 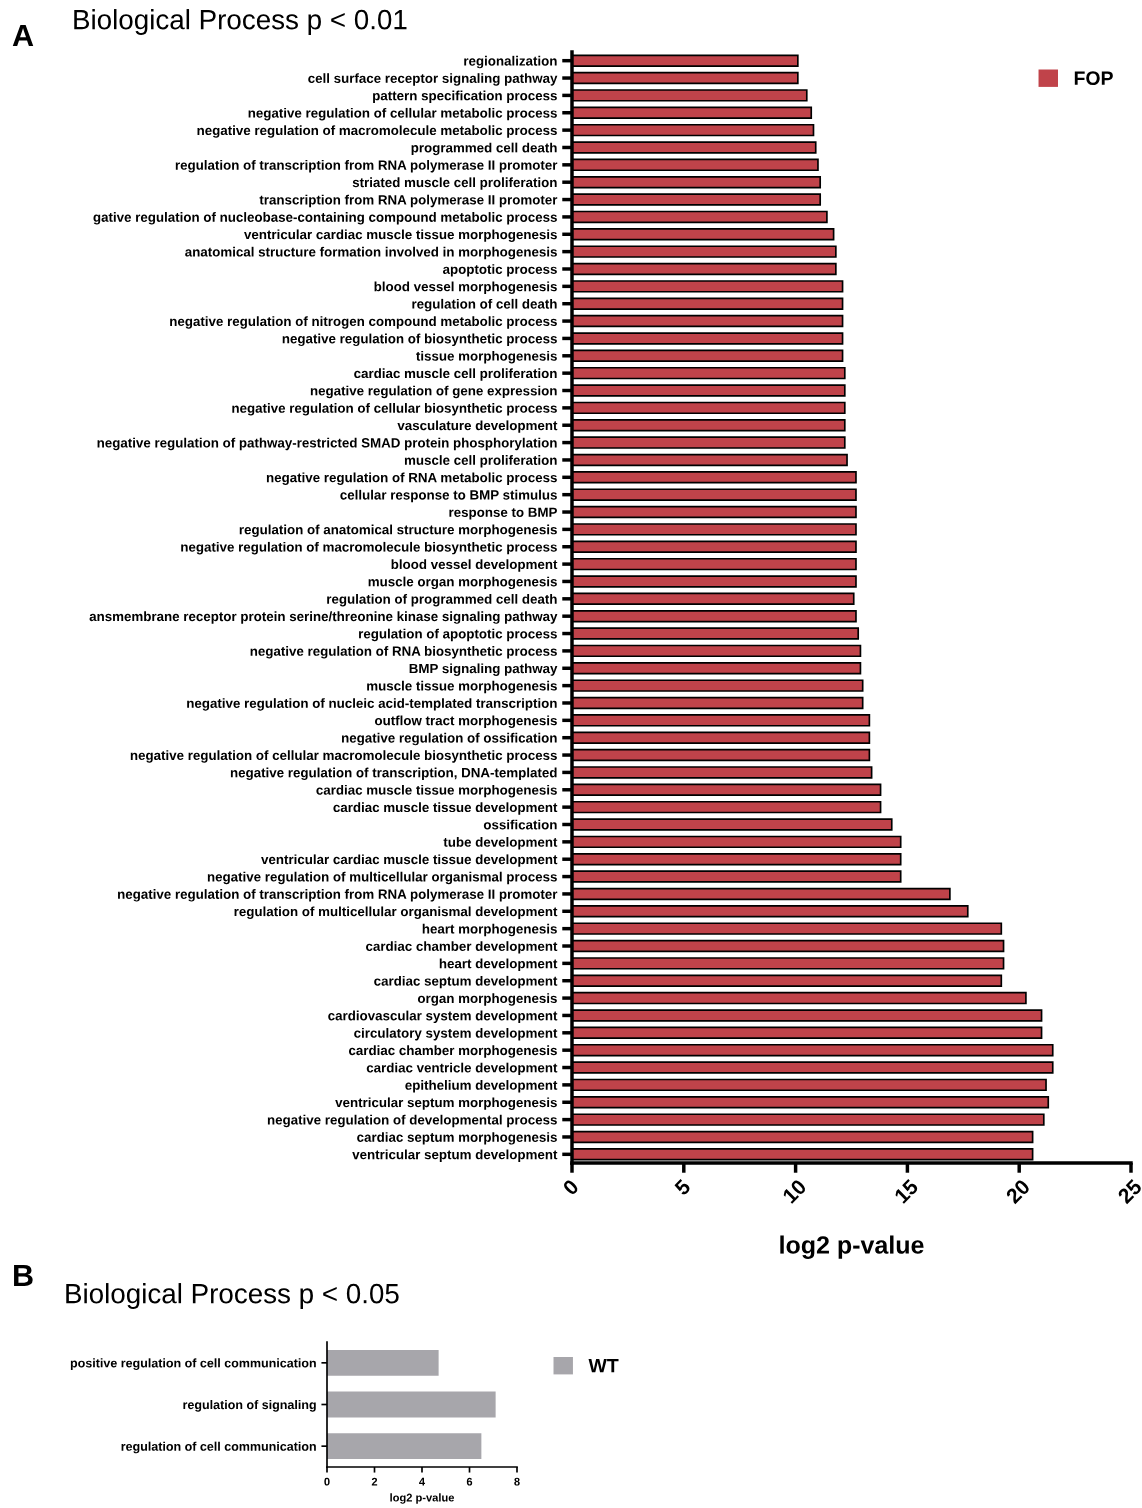 What do you see at coordinates (477, 426) in the screenshot?
I see `y-tick-label: vasculature development` at bounding box center [477, 426].